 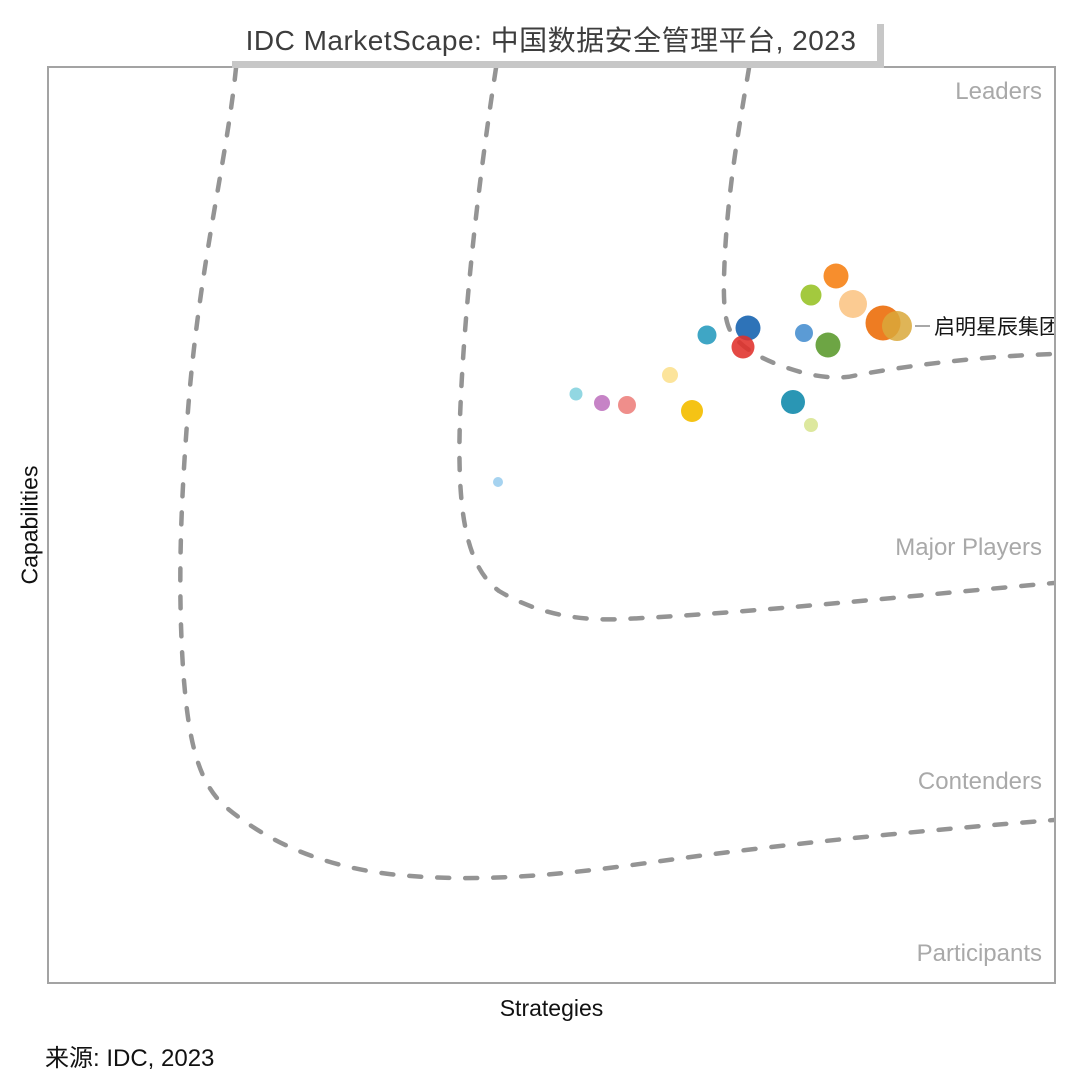 I want to click on bubble-启明星辰集团, so click(x=897, y=326).